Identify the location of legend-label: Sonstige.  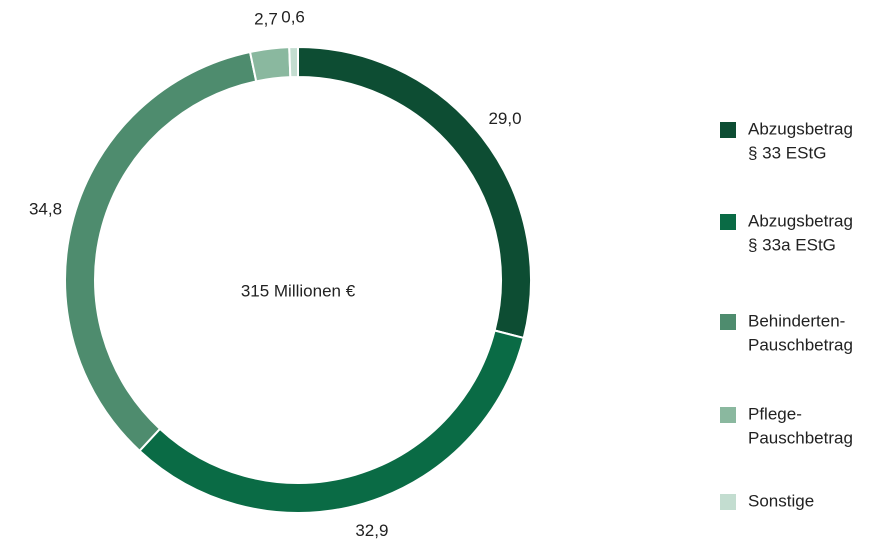
(781, 500).